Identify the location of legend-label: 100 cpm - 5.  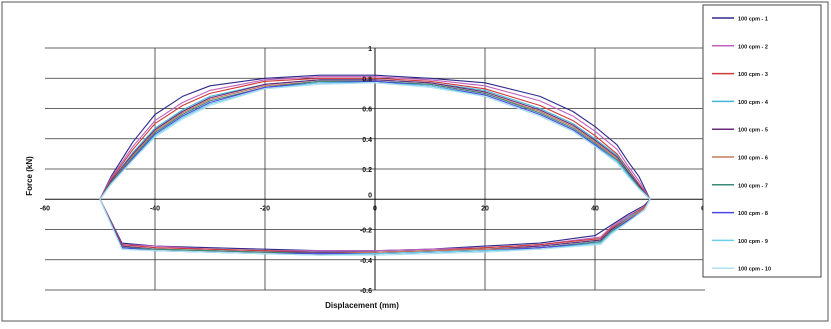
(753, 131).